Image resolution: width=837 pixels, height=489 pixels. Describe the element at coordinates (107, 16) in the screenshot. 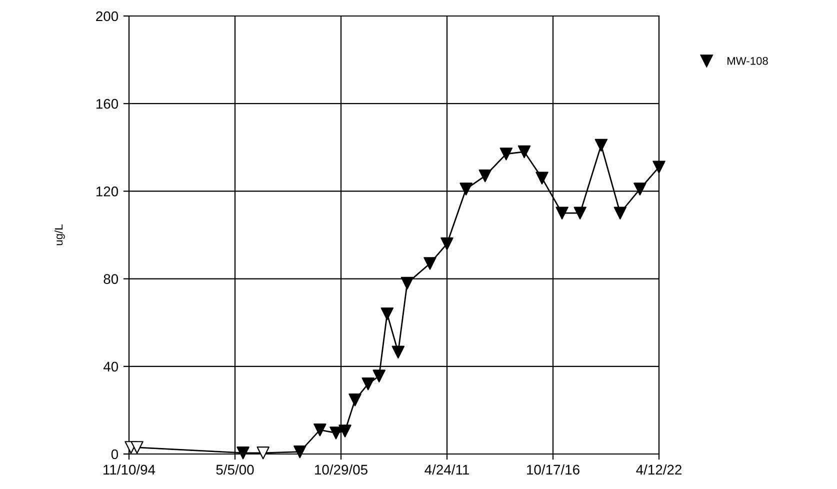

I see `y-tick-label: 200` at that location.